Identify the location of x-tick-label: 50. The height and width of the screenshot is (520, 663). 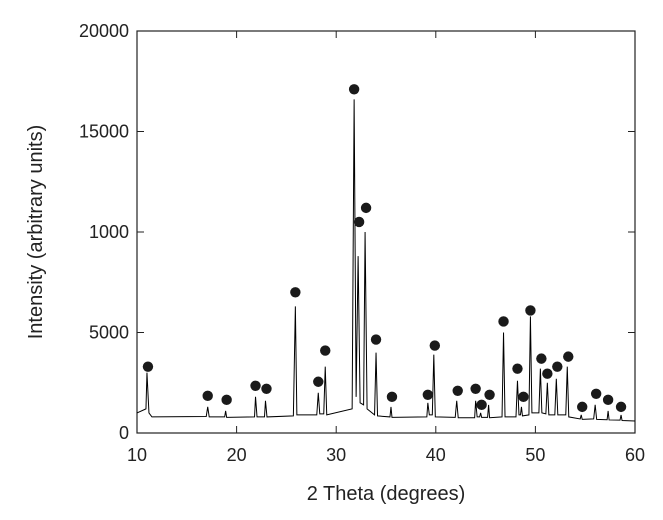
(535, 455).